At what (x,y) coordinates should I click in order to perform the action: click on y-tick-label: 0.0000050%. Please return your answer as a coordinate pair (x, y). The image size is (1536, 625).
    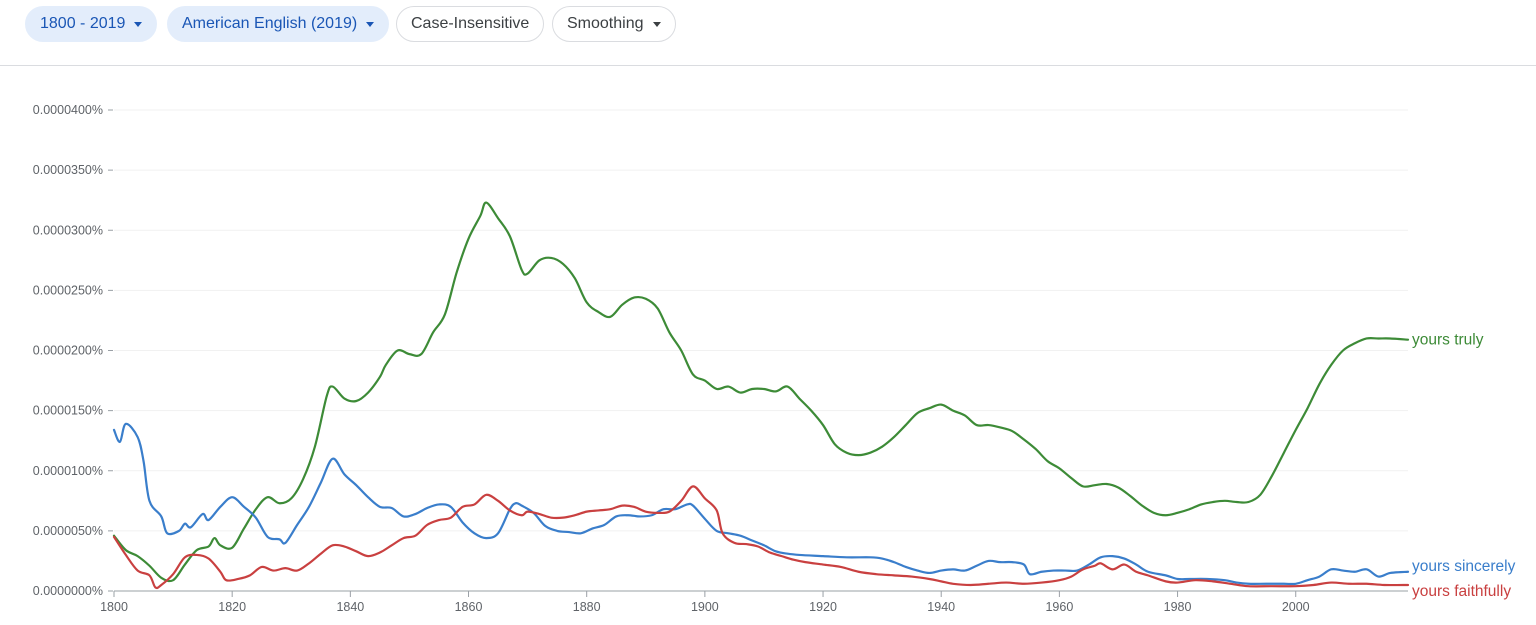
    Looking at the image, I should click on (68, 531).